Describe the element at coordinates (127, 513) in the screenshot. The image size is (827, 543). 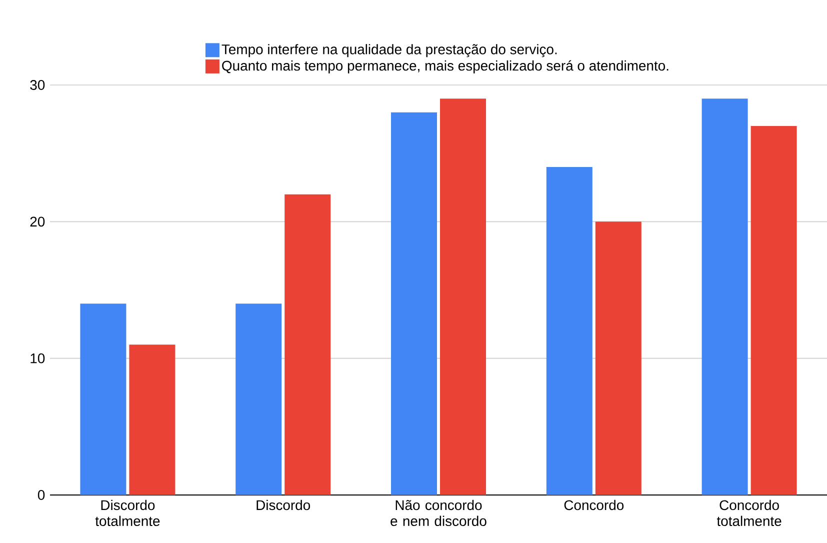
I see `x-tick-label: Discordo totalmente` at that location.